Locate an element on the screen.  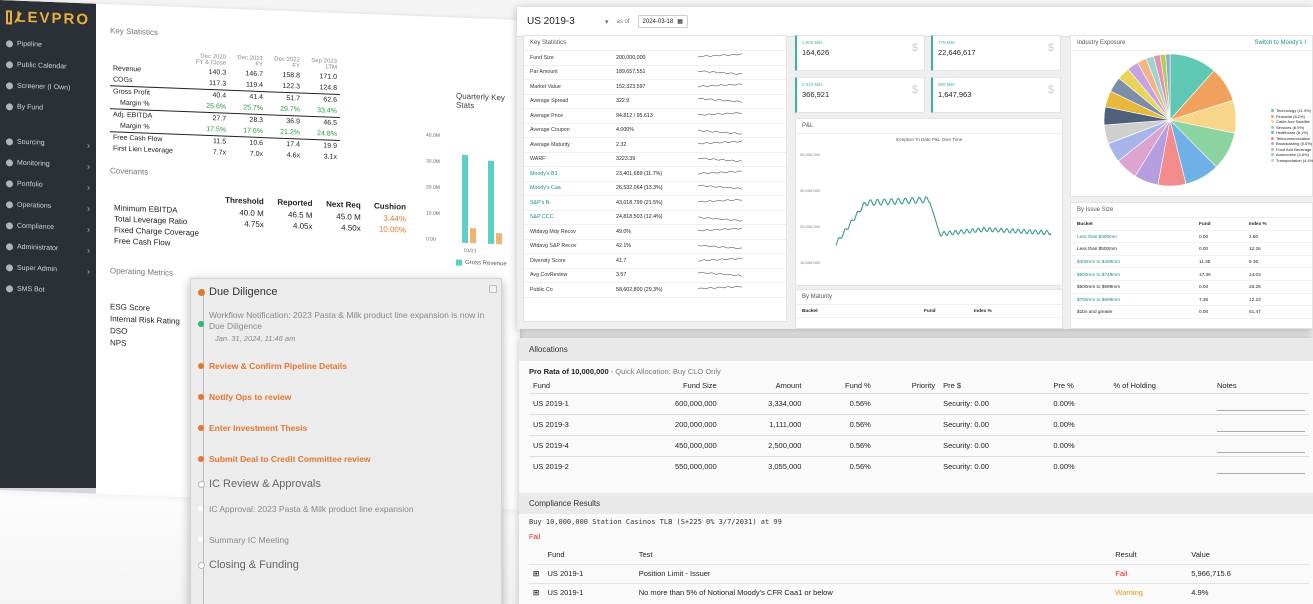
quarterly-y-tick: 20.0M is located at coordinates (433, 187).